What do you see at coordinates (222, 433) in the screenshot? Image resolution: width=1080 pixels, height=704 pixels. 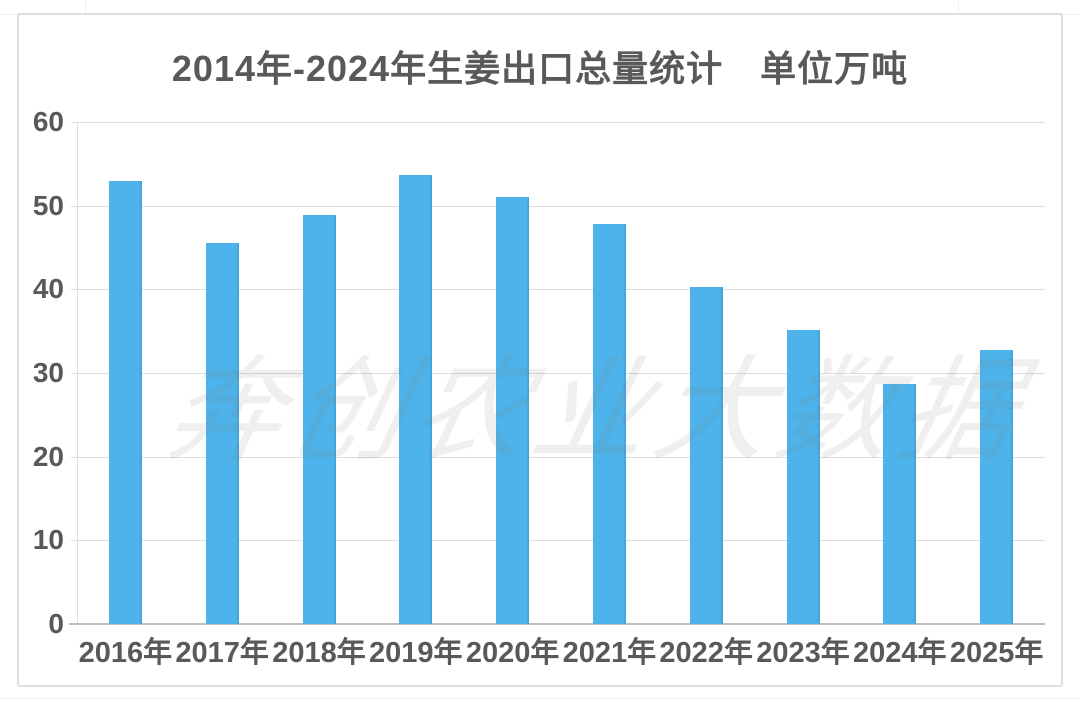 I see `bar-2017年` at bounding box center [222, 433].